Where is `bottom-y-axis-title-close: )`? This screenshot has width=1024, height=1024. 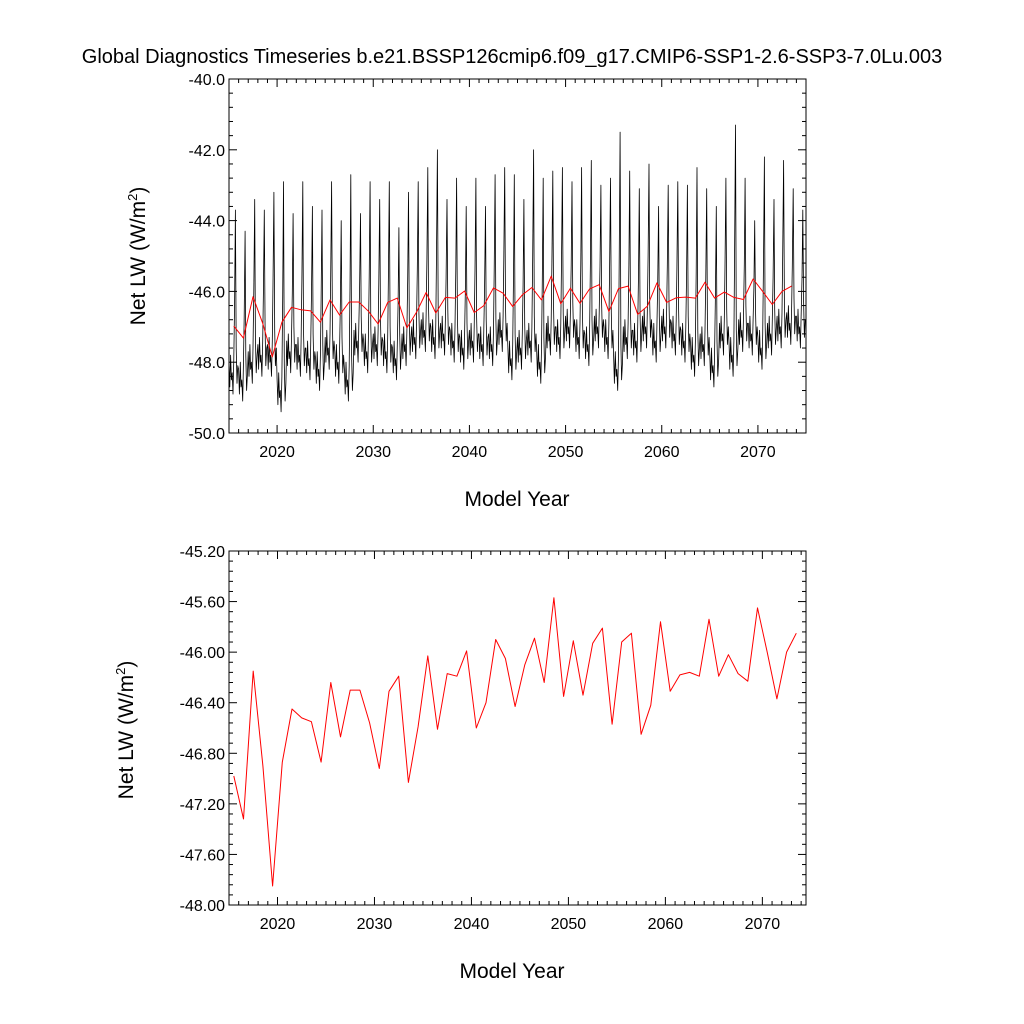 bottom-y-axis-title-close: ) is located at coordinates (126, 664).